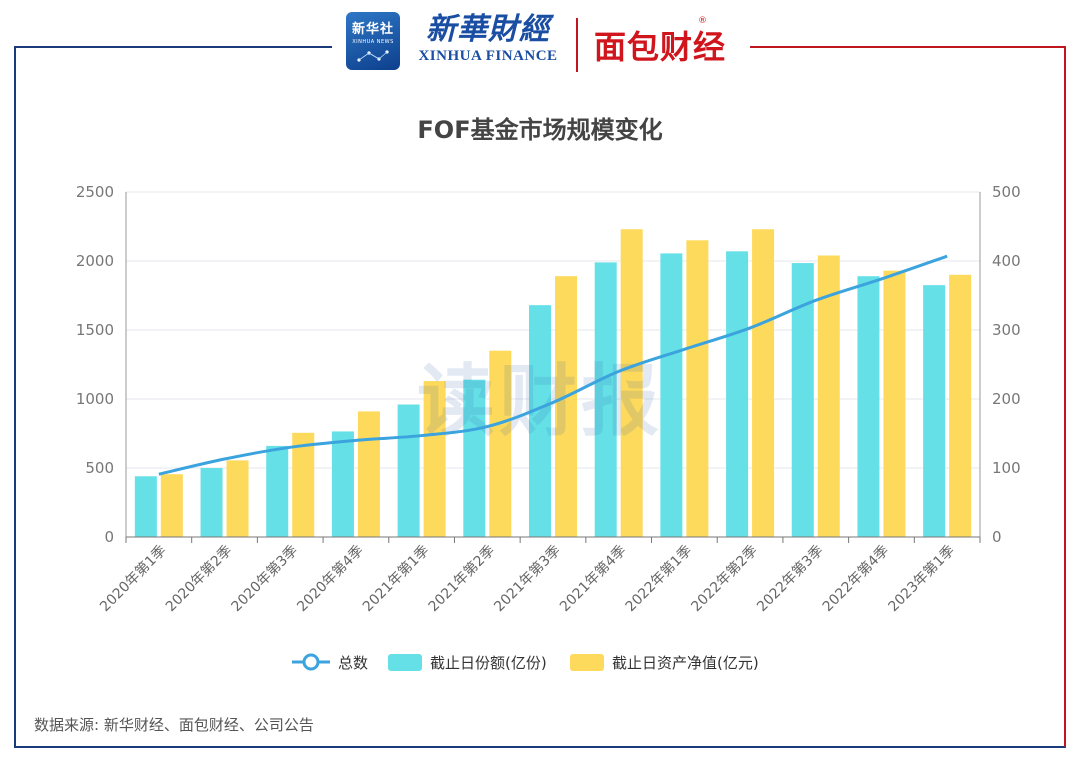 The image size is (1080, 764). What do you see at coordinates (921, 578) in the screenshot?
I see `x-axis-tick-label: 2023年第1季` at bounding box center [921, 578].